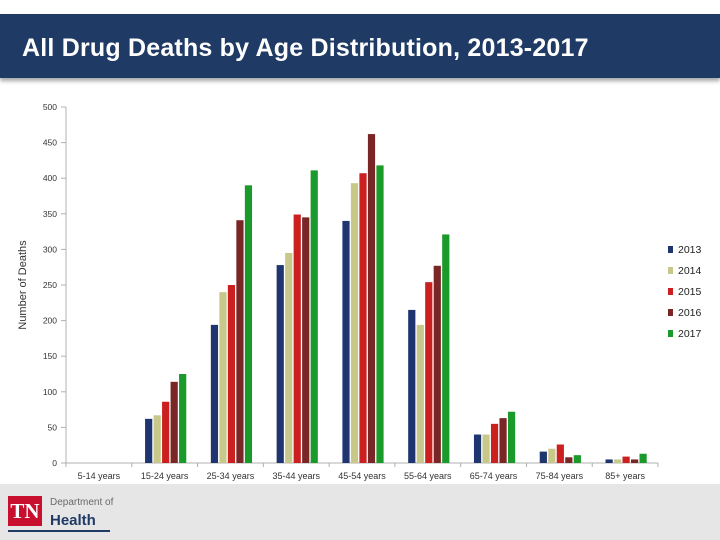 The height and width of the screenshot is (540, 720). I want to click on tn-health-logo: TN Department of Health, so click(63, 515).